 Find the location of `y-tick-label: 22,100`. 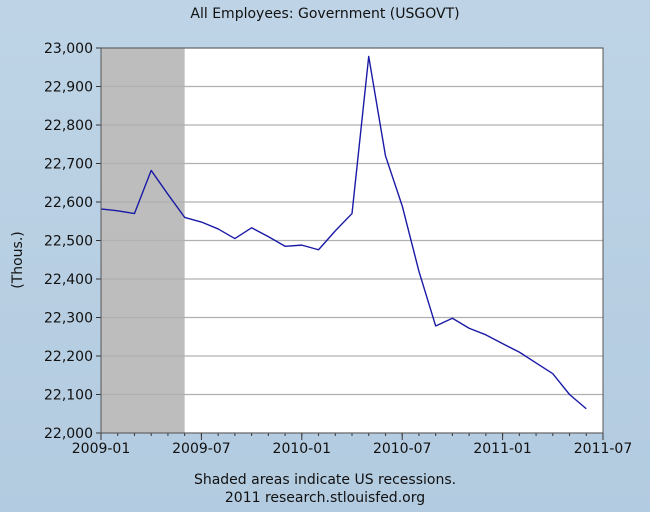

y-tick-label: 22,100 is located at coordinates (68, 396).